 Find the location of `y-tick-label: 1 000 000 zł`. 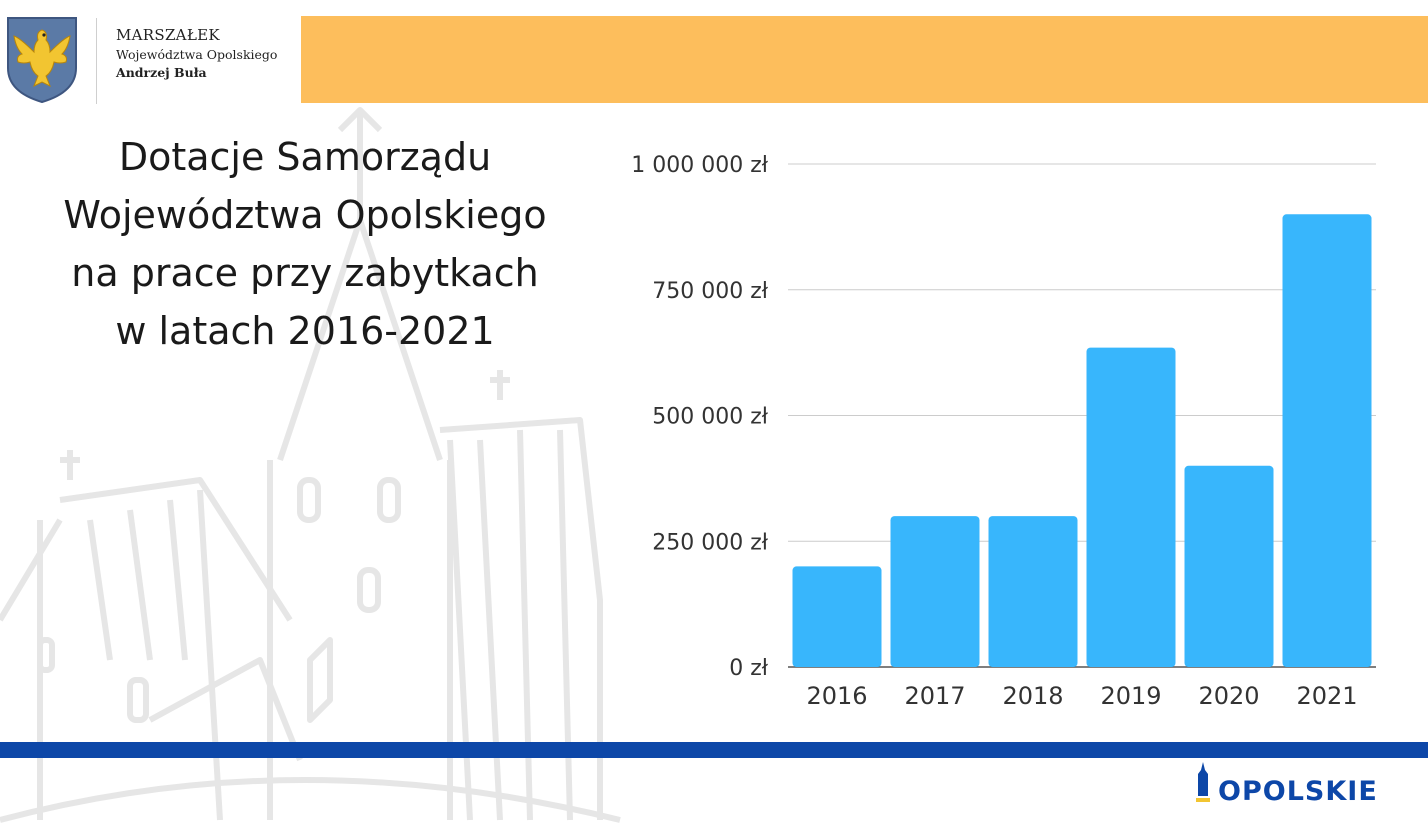

y-tick-label: 1 000 000 zł is located at coordinates (700, 165).